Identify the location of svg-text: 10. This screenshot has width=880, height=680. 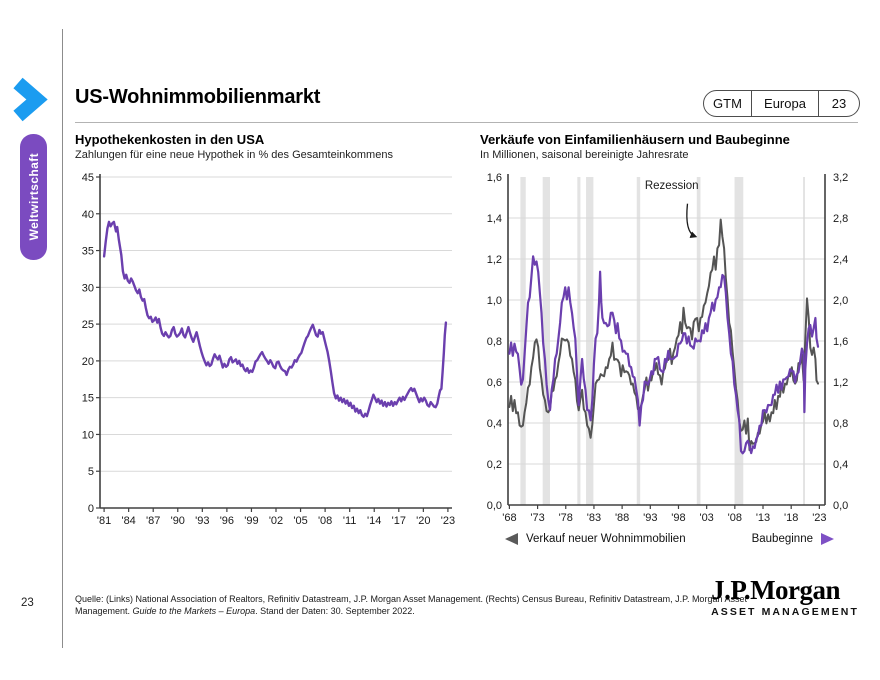
(88, 435).